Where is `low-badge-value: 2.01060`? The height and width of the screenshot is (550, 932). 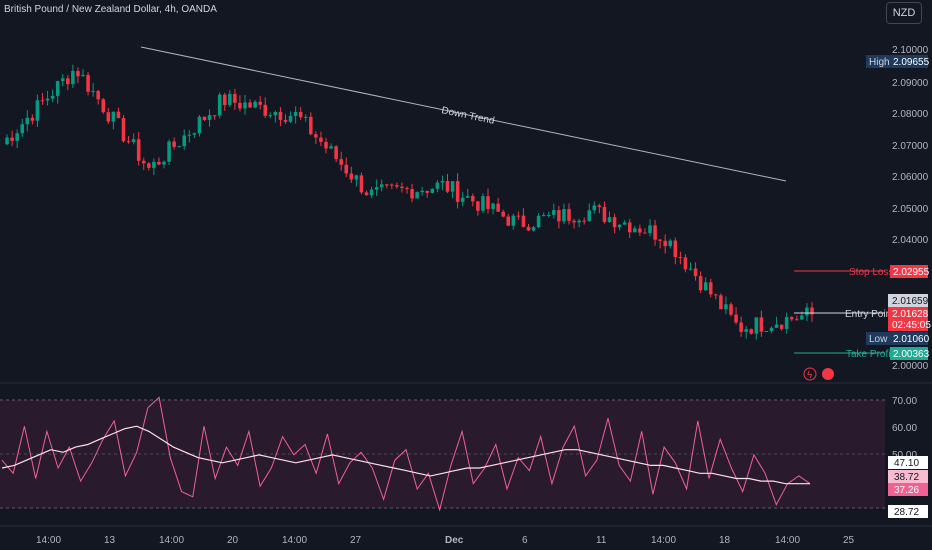
low-badge-value: 2.01060 is located at coordinates (911, 339).